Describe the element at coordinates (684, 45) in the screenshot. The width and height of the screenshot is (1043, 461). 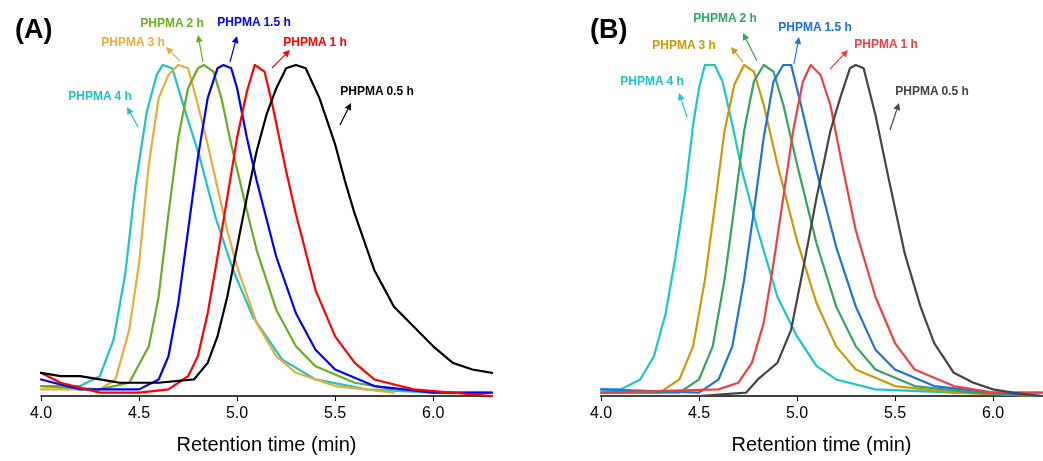
I see `legend-label: PHPMA 3 h` at that location.